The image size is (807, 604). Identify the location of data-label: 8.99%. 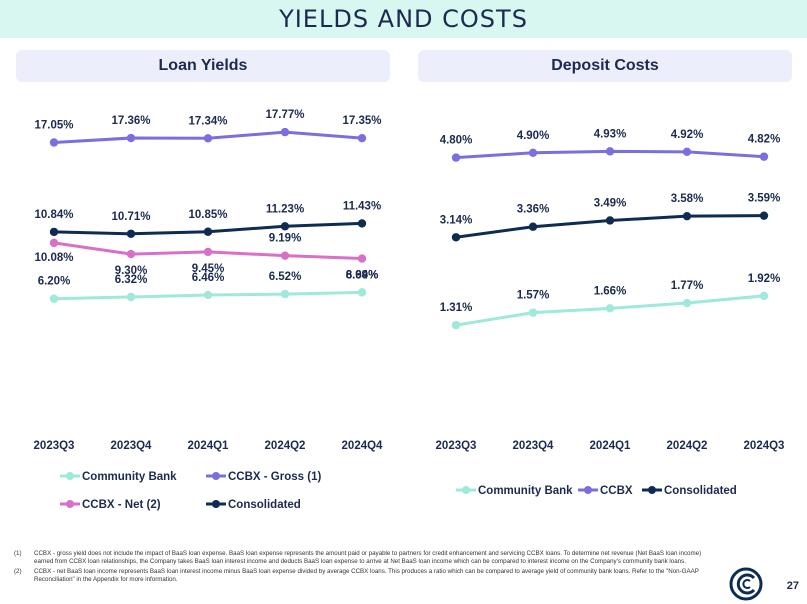
(362, 276).